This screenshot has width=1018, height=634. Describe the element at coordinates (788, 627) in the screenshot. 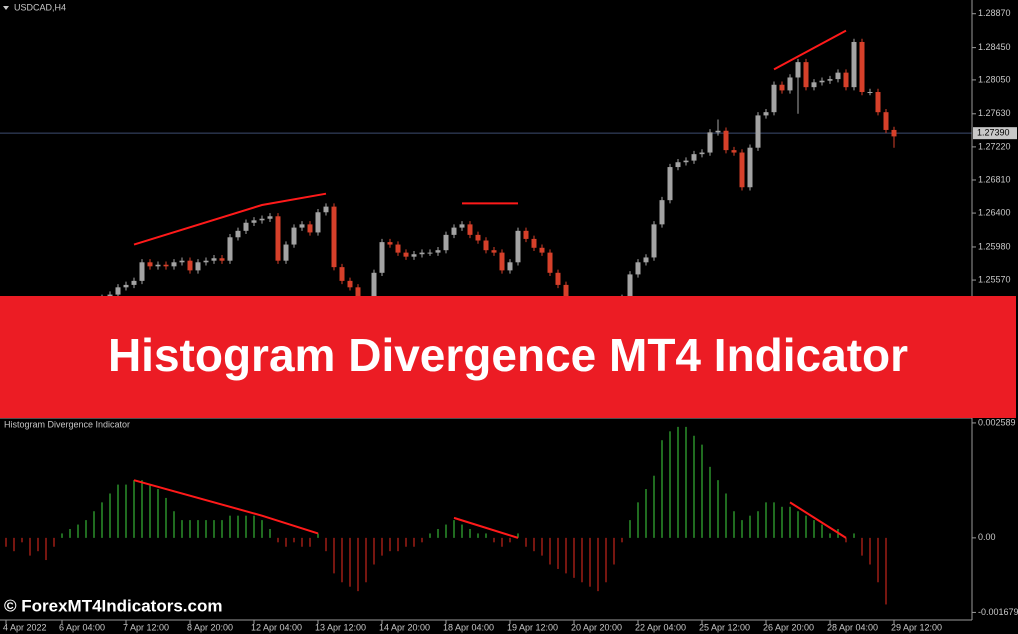

I see `x-tick-label: 26 Apr 20:00` at that location.